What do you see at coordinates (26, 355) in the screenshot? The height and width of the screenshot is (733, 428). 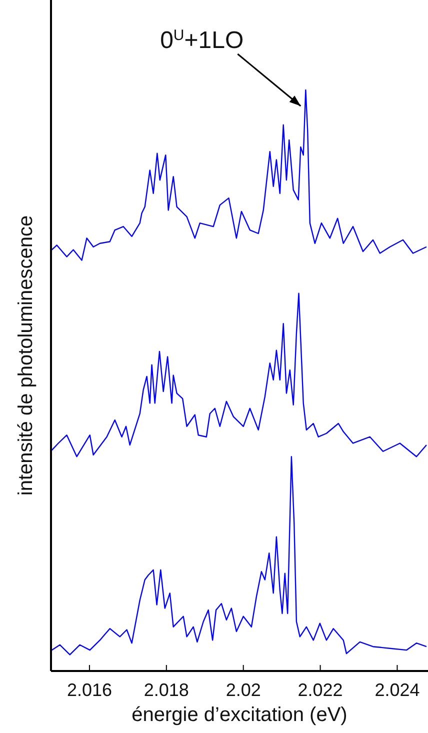 I see `y-axis-title: intensité de photoluminescence` at bounding box center [26, 355].